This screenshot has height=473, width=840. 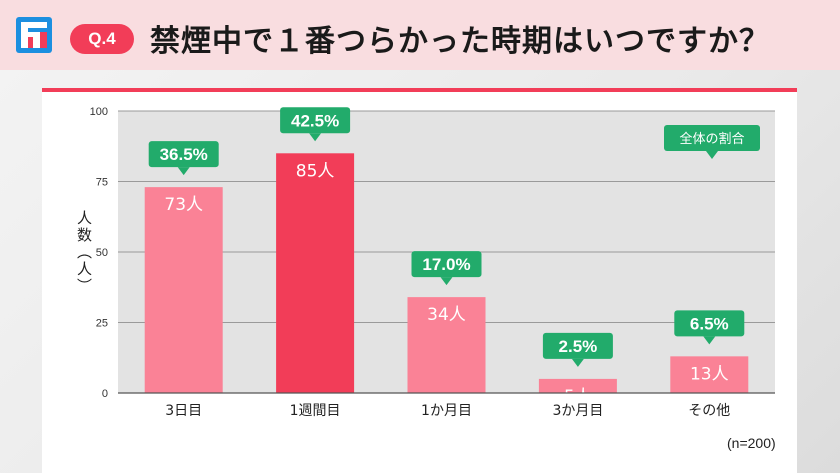 I want to click on percent-label: 6.5%, so click(x=709, y=323).